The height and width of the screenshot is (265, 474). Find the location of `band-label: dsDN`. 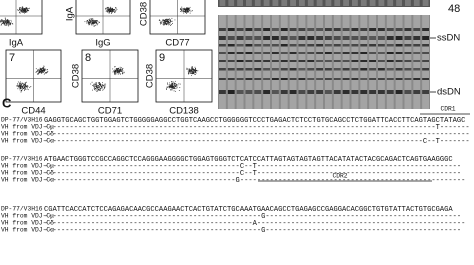

band-label: dsDN is located at coordinates (449, 92).